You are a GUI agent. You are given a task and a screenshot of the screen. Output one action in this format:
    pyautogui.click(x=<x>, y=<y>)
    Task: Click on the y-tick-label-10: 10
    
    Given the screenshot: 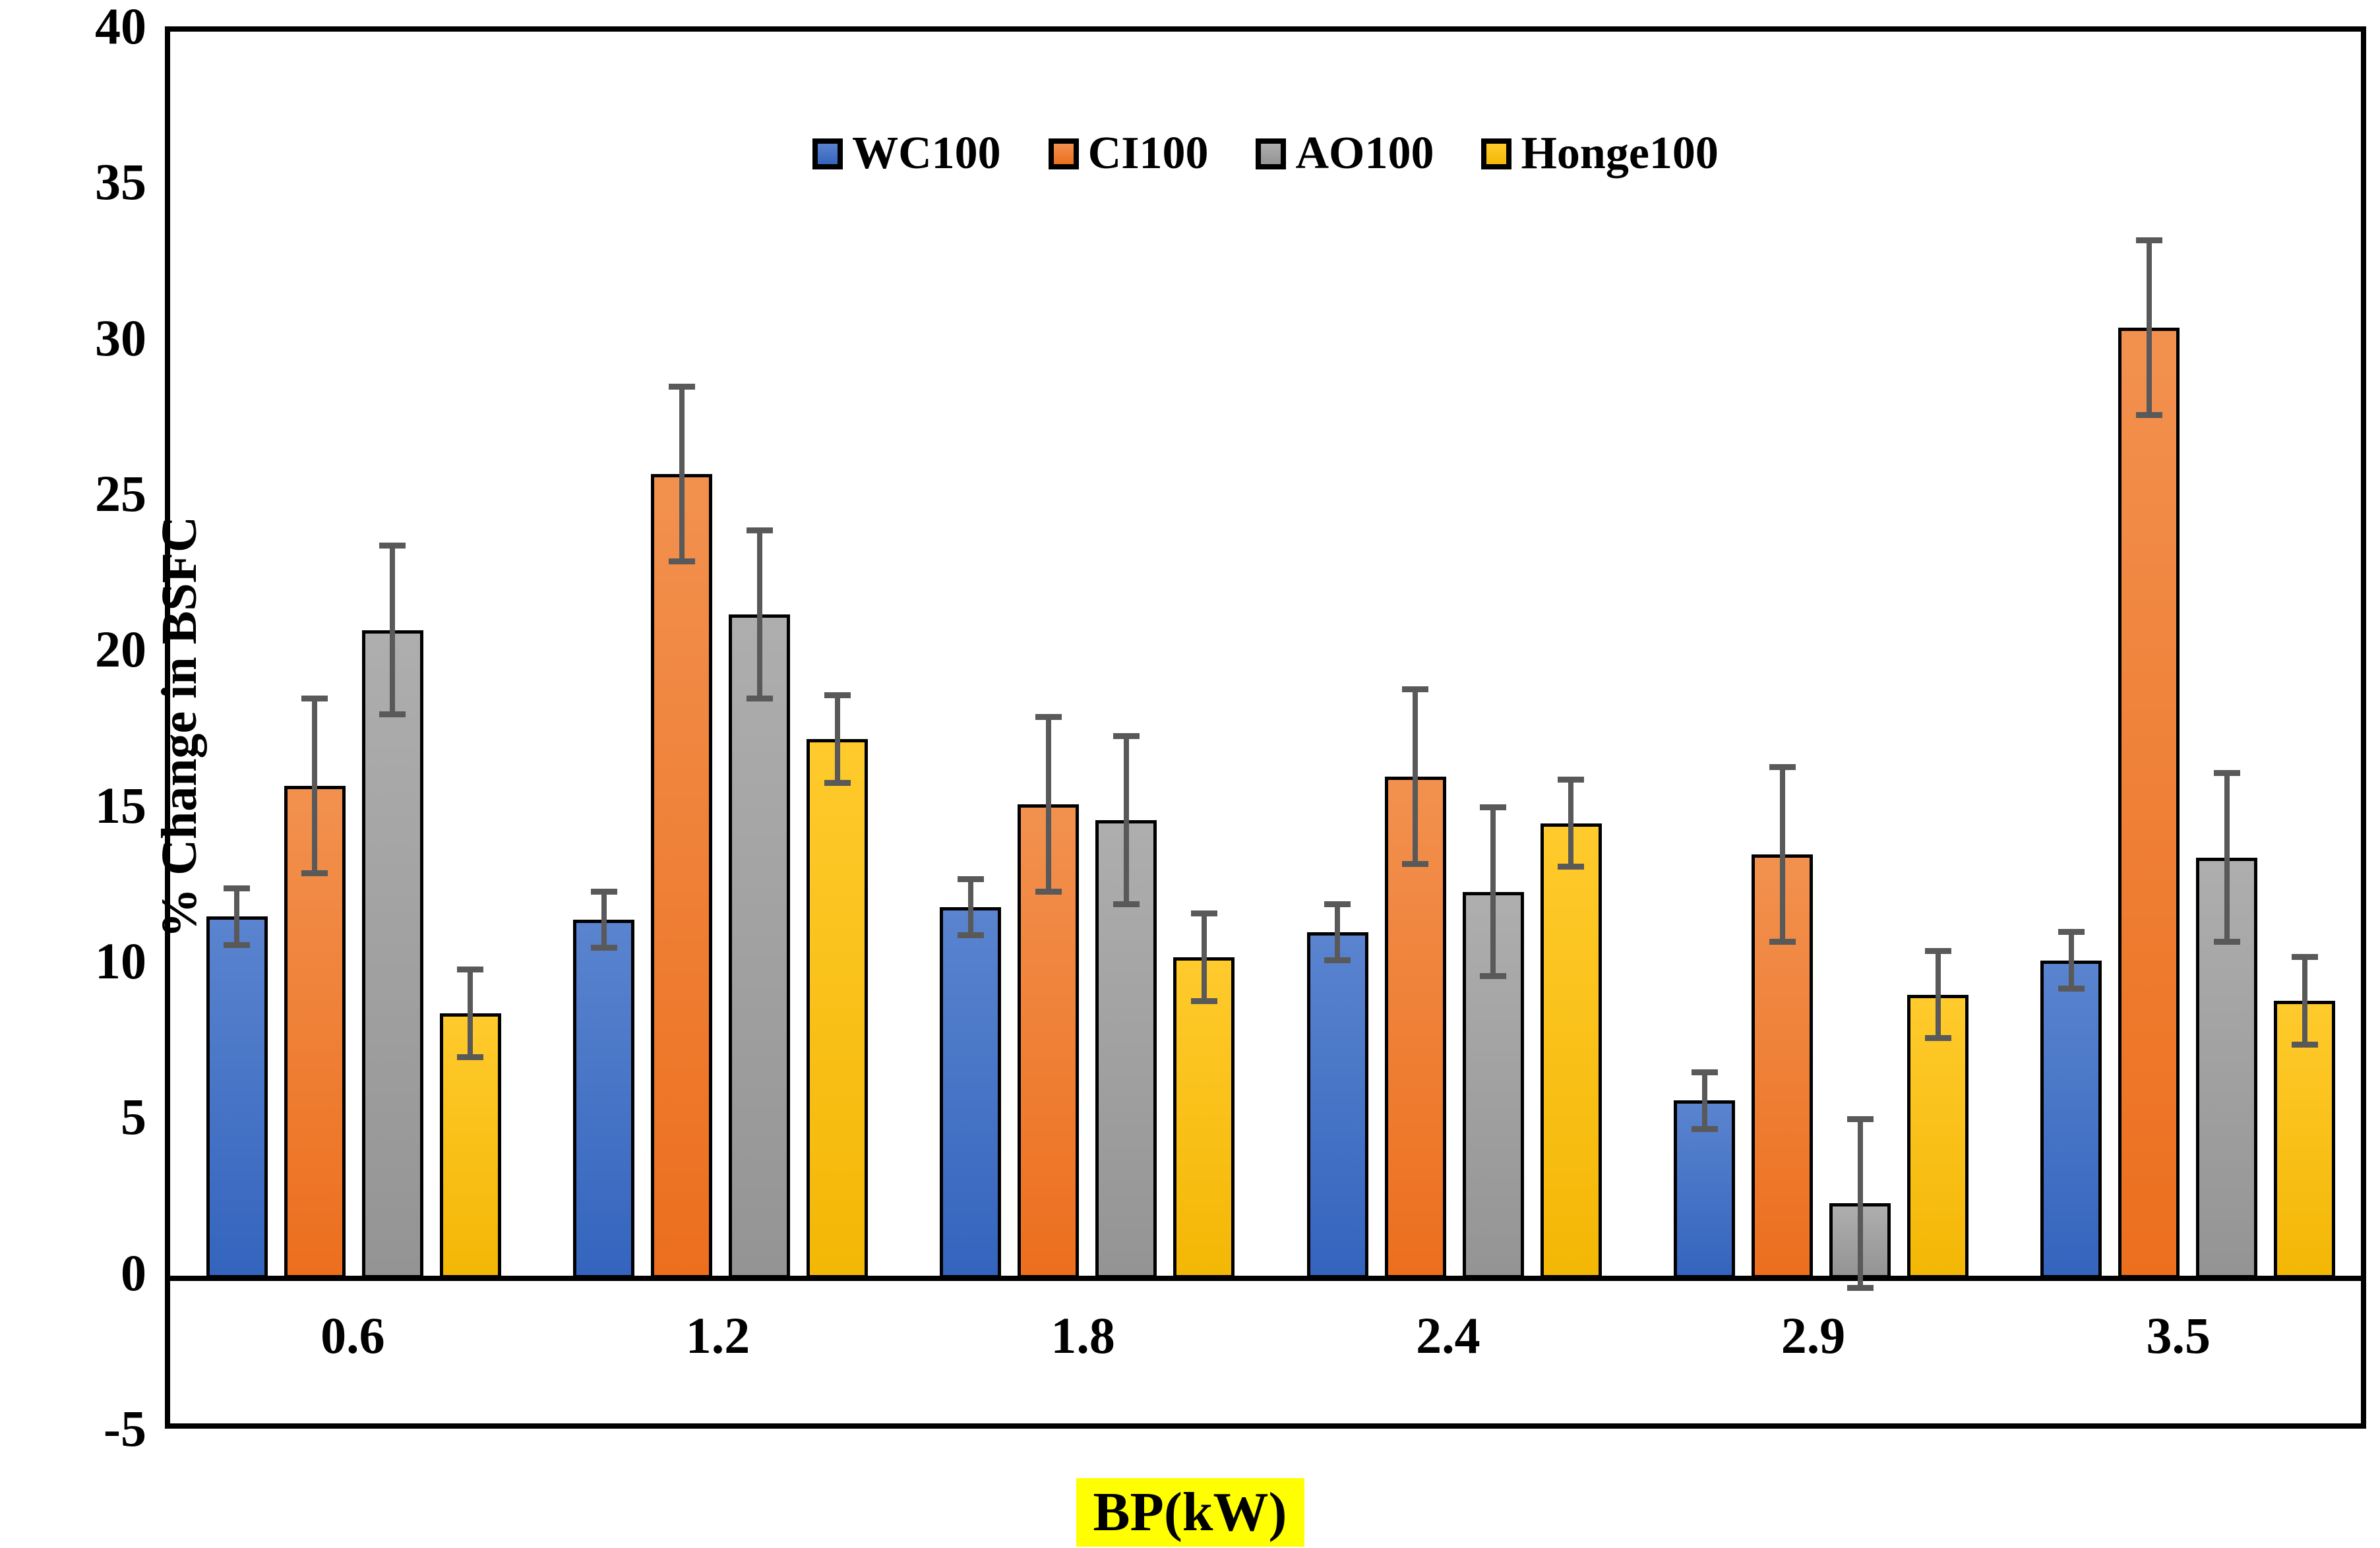 What is the action you would take?
    pyautogui.click(x=120, y=961)
    